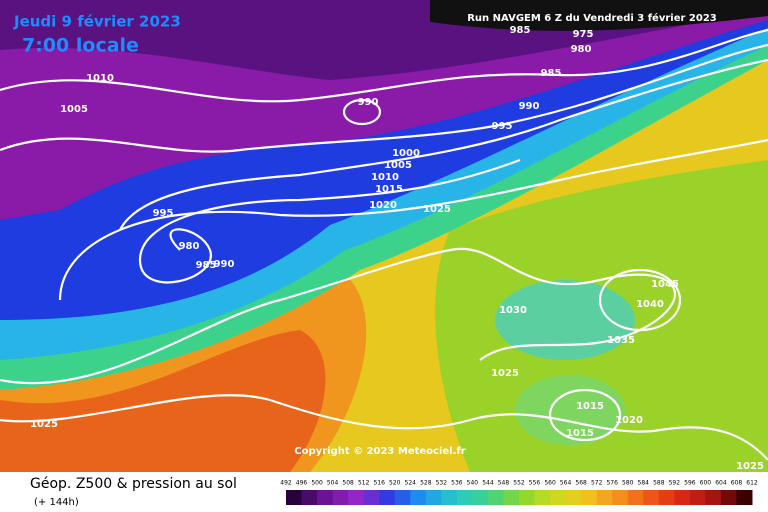  Describe the element at coordinates (163, 401) in the screenshot. I see `hot-zone` at that location.